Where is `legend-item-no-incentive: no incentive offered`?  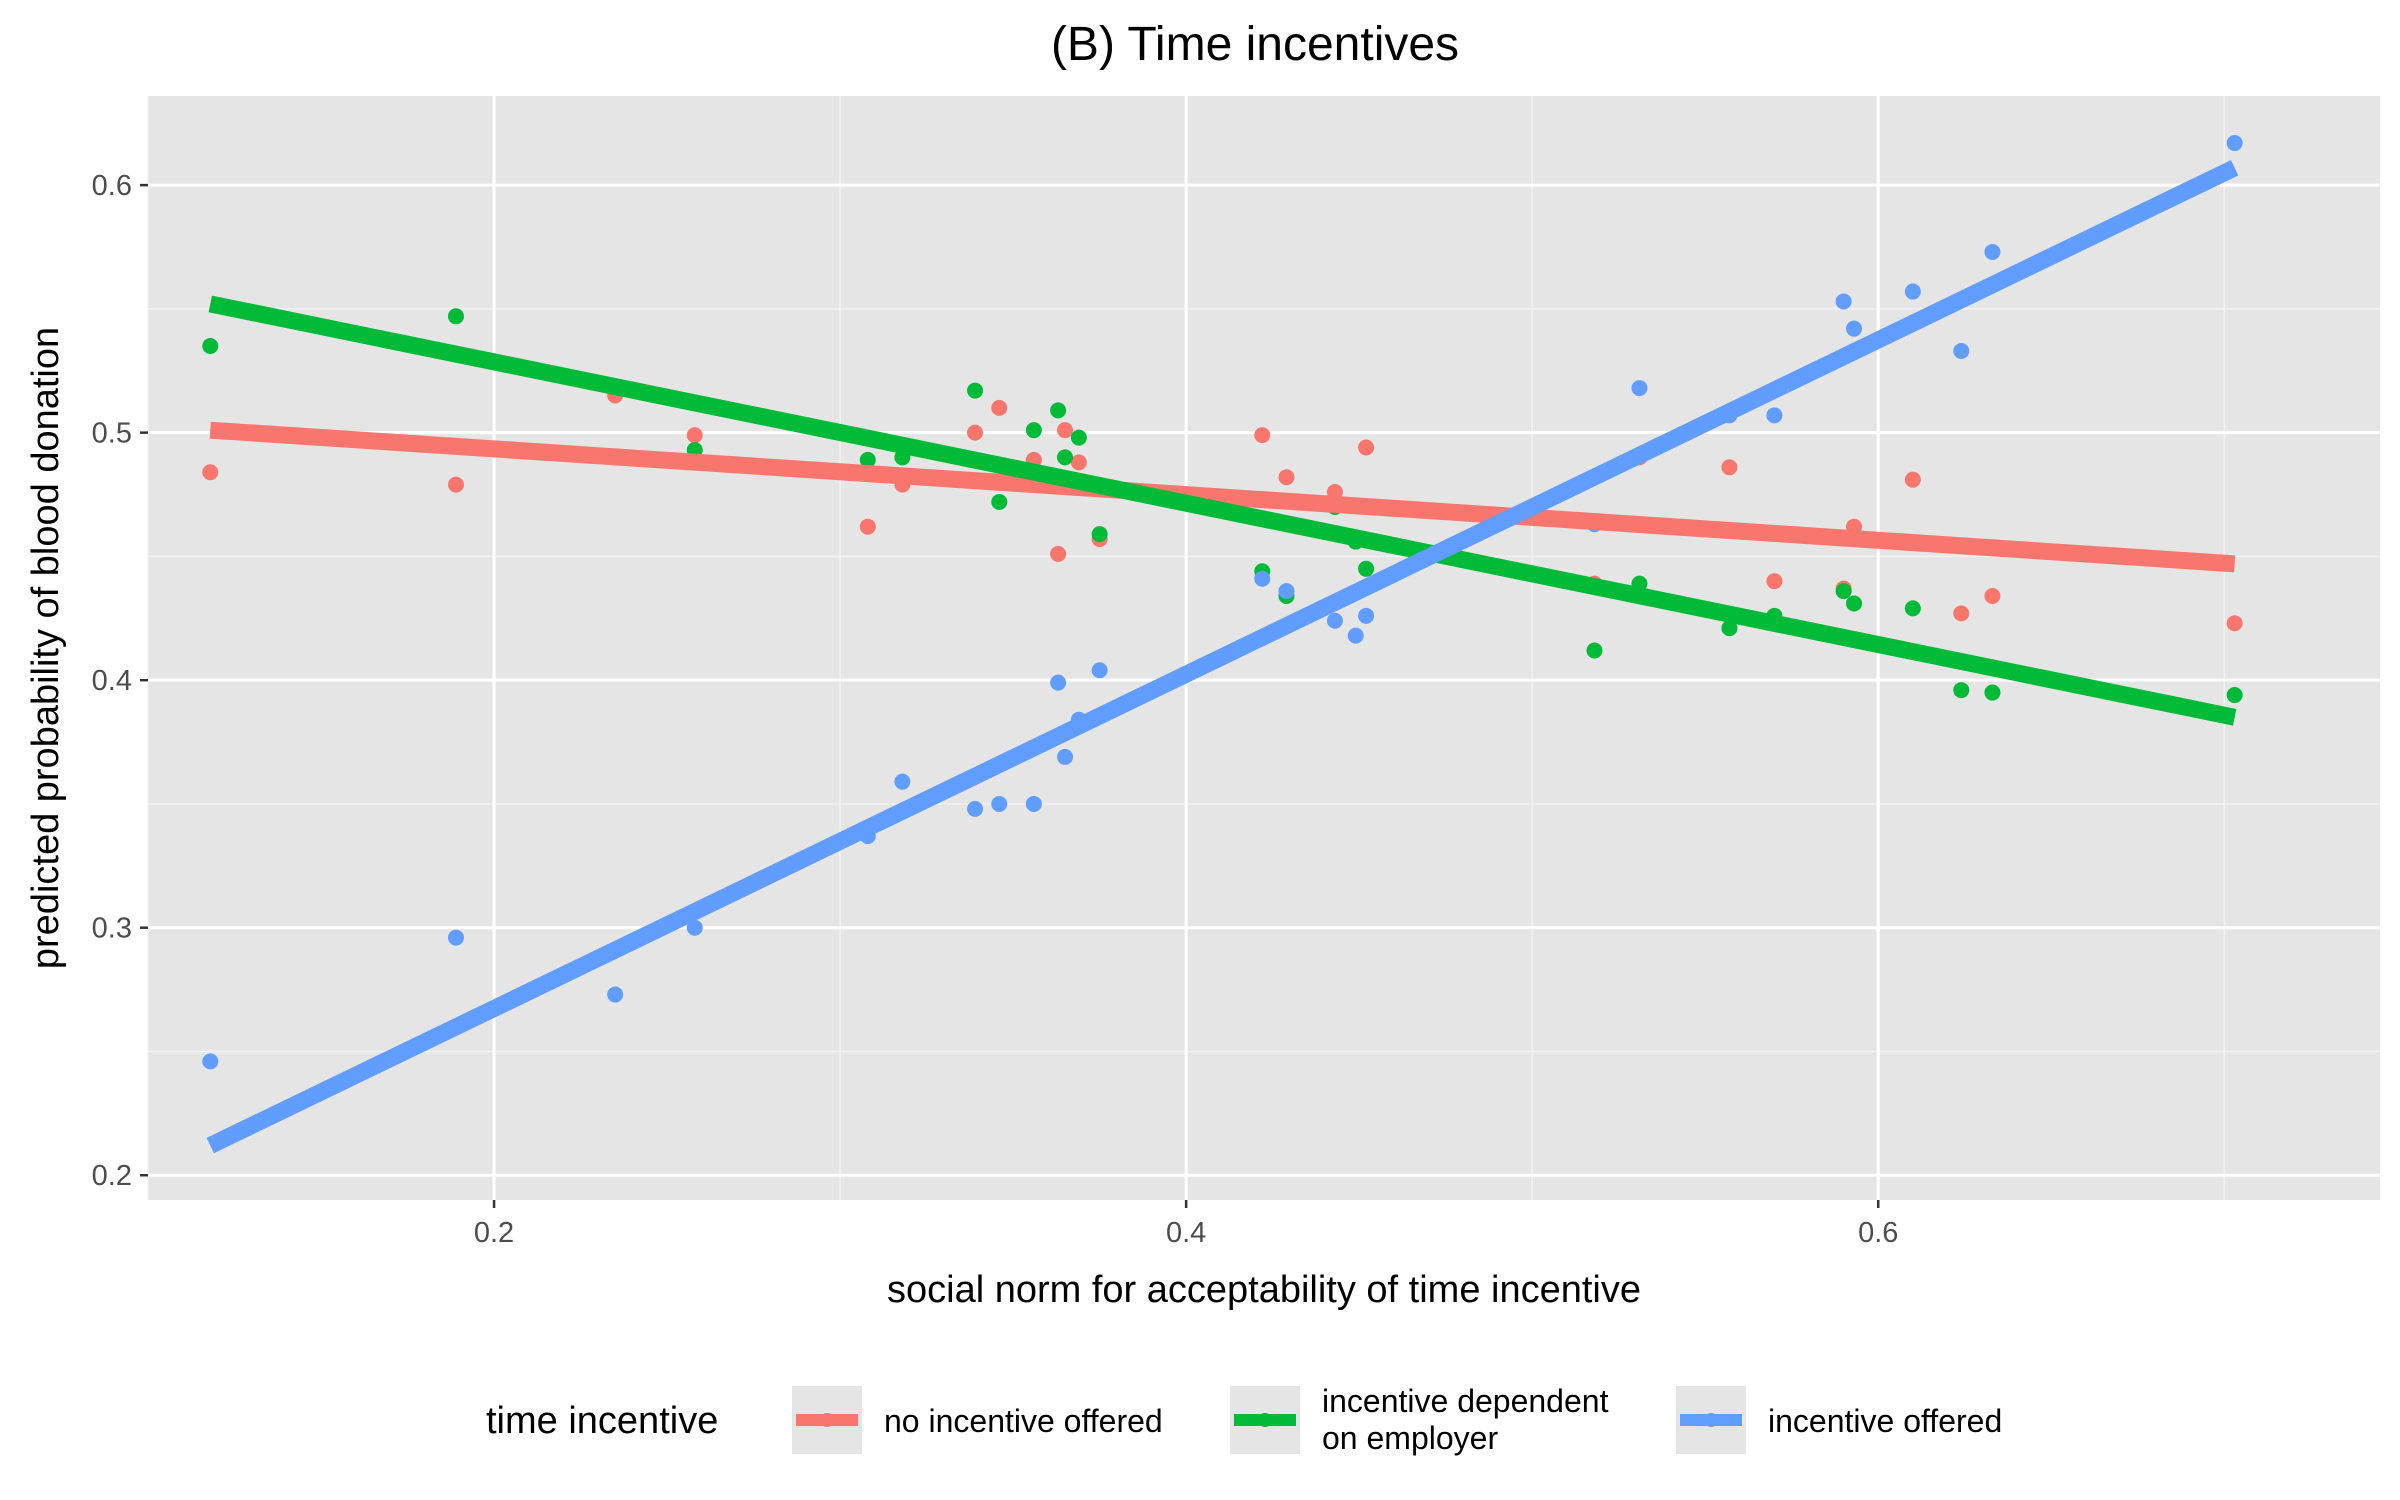 legend-item-no-incentive: no incentive offered is located at coordinates (977, 1420).